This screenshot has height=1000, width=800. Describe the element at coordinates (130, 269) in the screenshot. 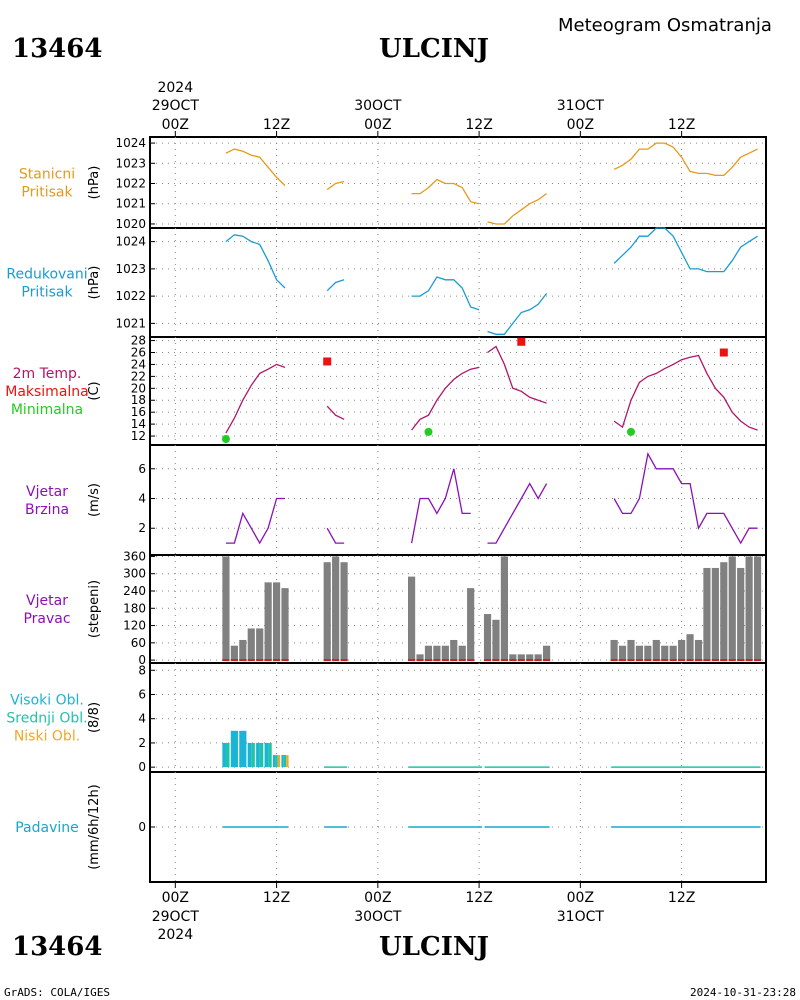

I see `y-tick-label: 1023` at that location.